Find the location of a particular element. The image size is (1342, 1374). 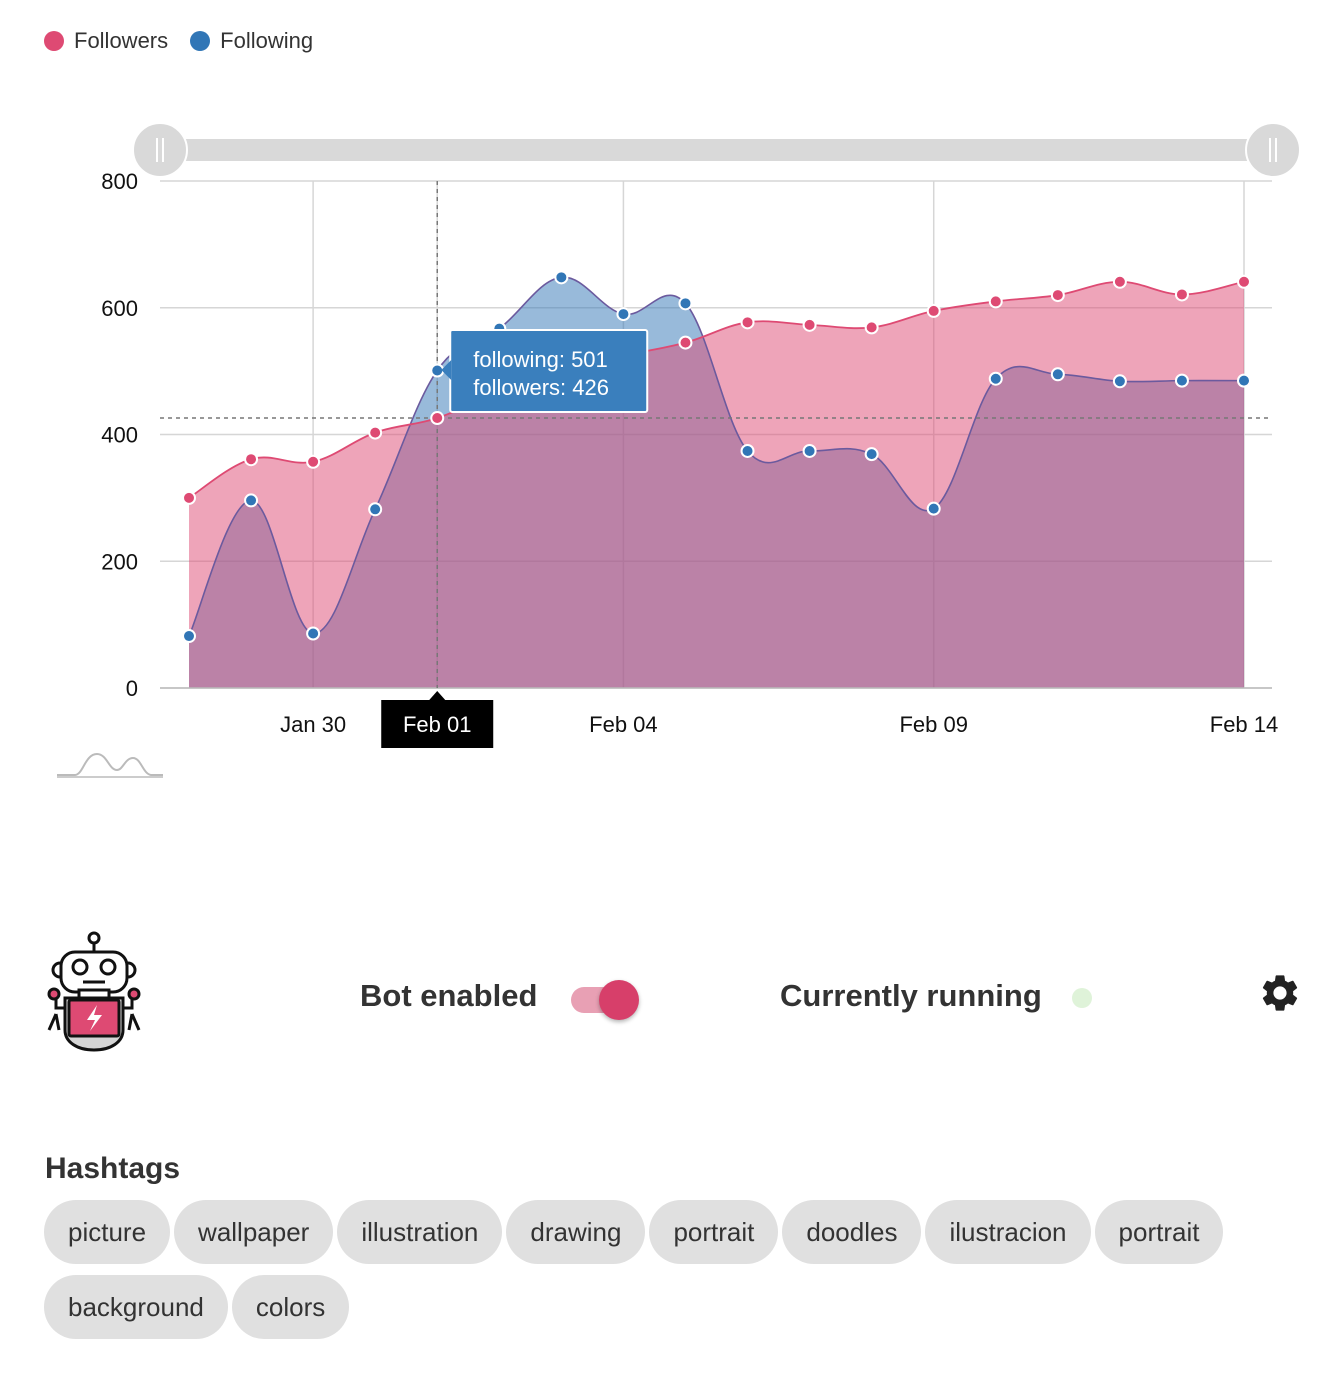

x-tick-label: Feb 01 is located at coordinates (437, 724).